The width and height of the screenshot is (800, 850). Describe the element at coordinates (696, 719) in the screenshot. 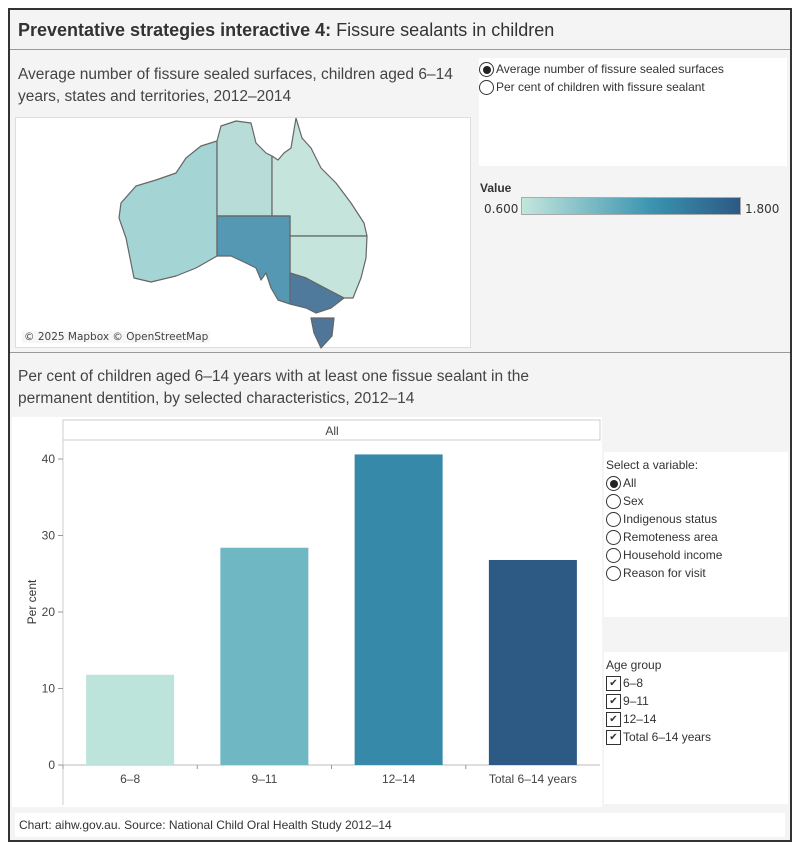

I see `age-group-option: ✔ 12–14` at that location.